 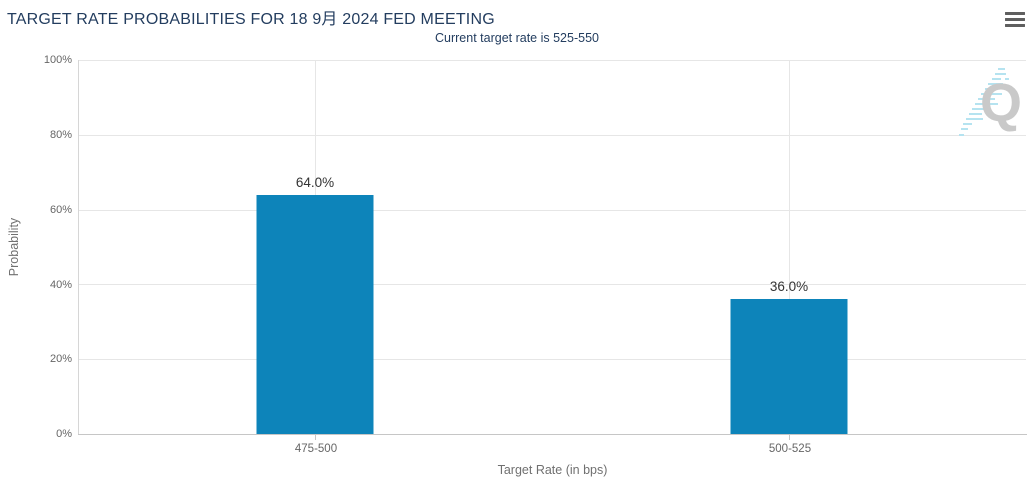 I want to click on y-tick-label-100: 100%, so click(x=57, y=60).